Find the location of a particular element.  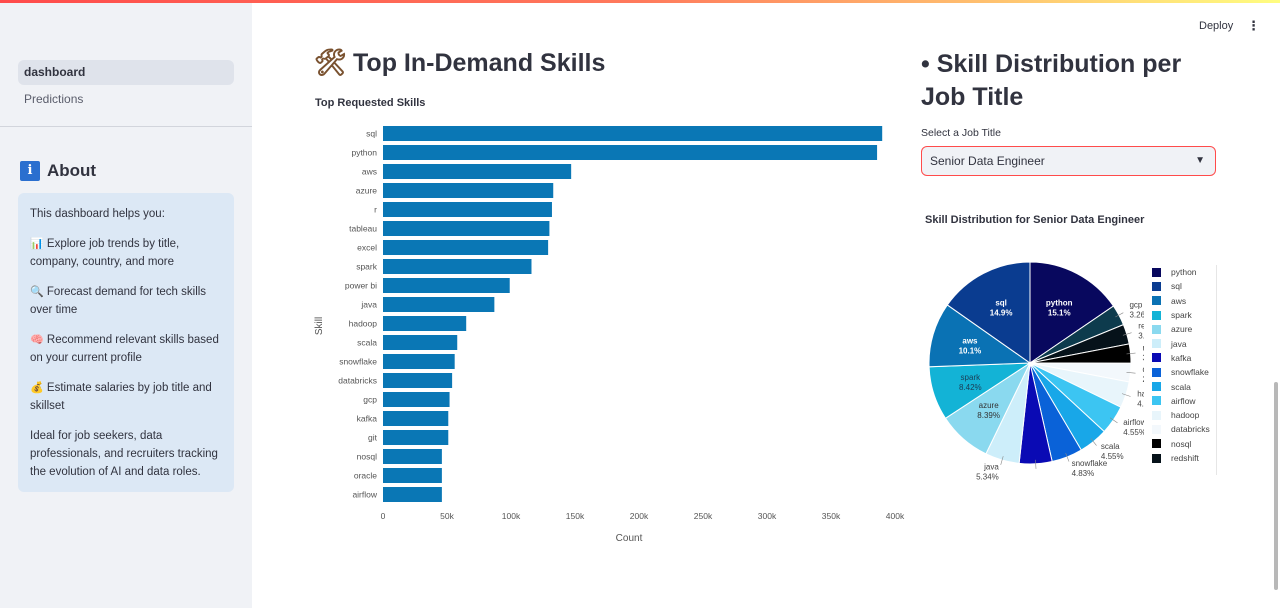

svg-text: 4.1% is located at coordinates (1140, 404).